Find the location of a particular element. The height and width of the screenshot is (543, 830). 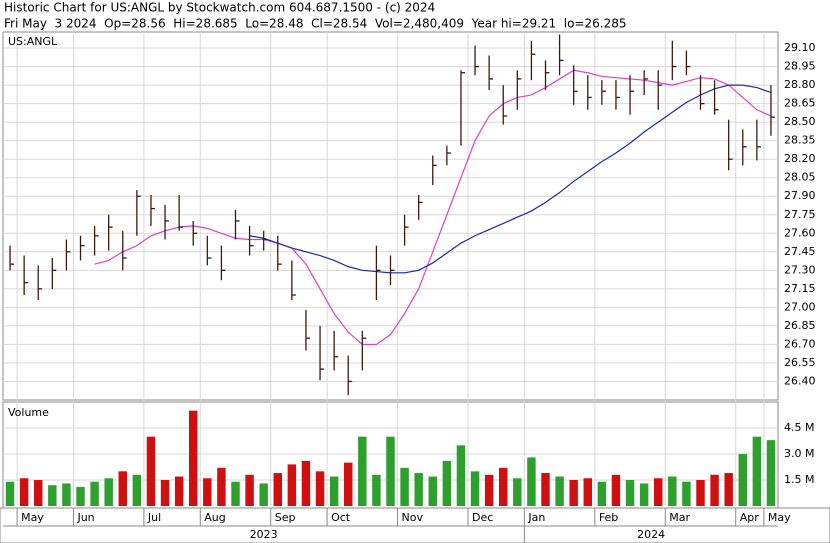

y-tick-label: 27.30 is located at coordinates (800, 269).